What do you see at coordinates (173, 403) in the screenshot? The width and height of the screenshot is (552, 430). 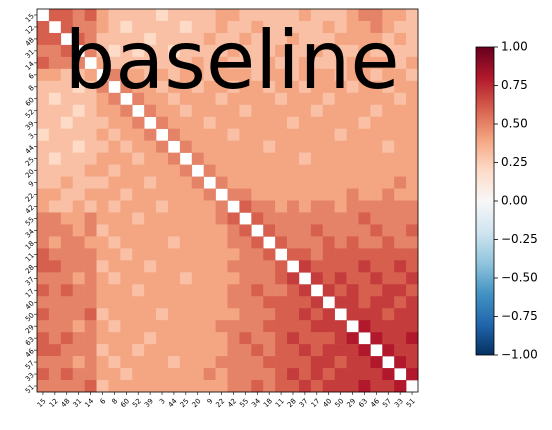 I see `x-tick-label: 44` at bounding box center [173, 403].